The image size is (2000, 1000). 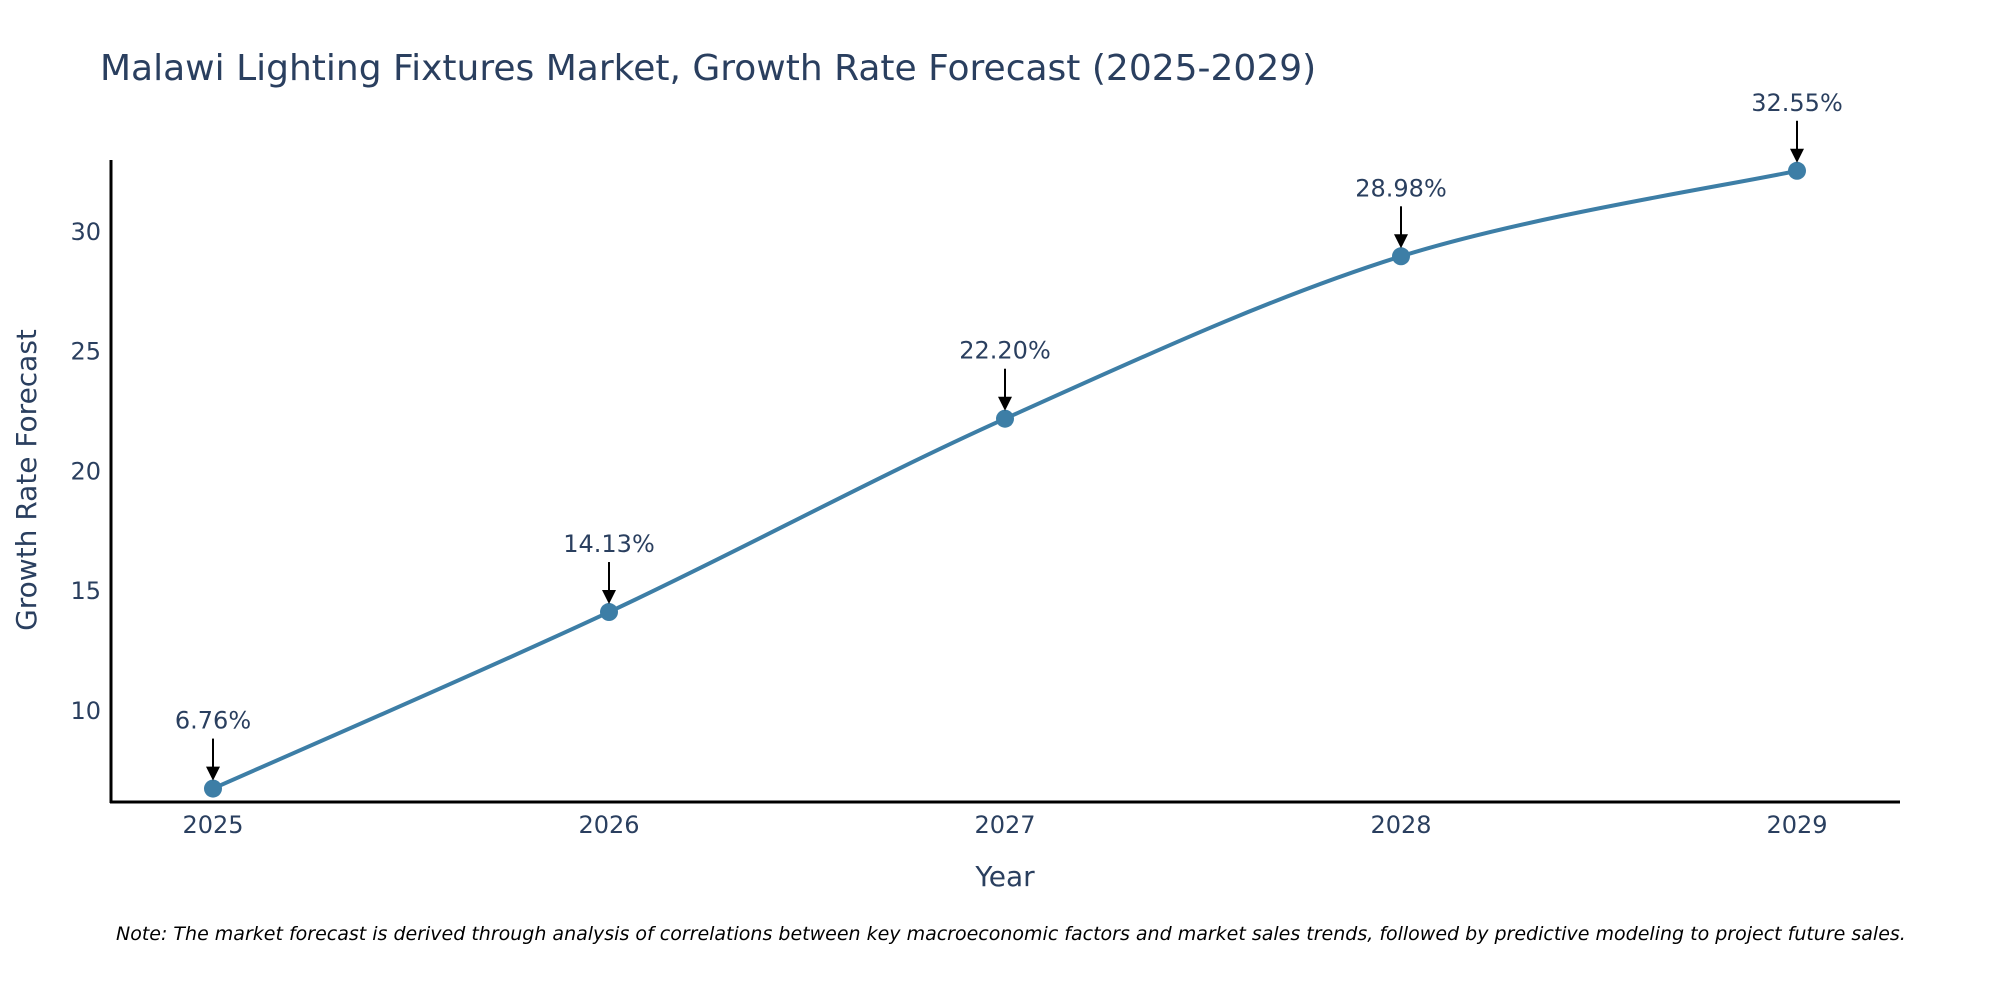 I want to click on y-tick-label: 15, so click(x=85, y=591).